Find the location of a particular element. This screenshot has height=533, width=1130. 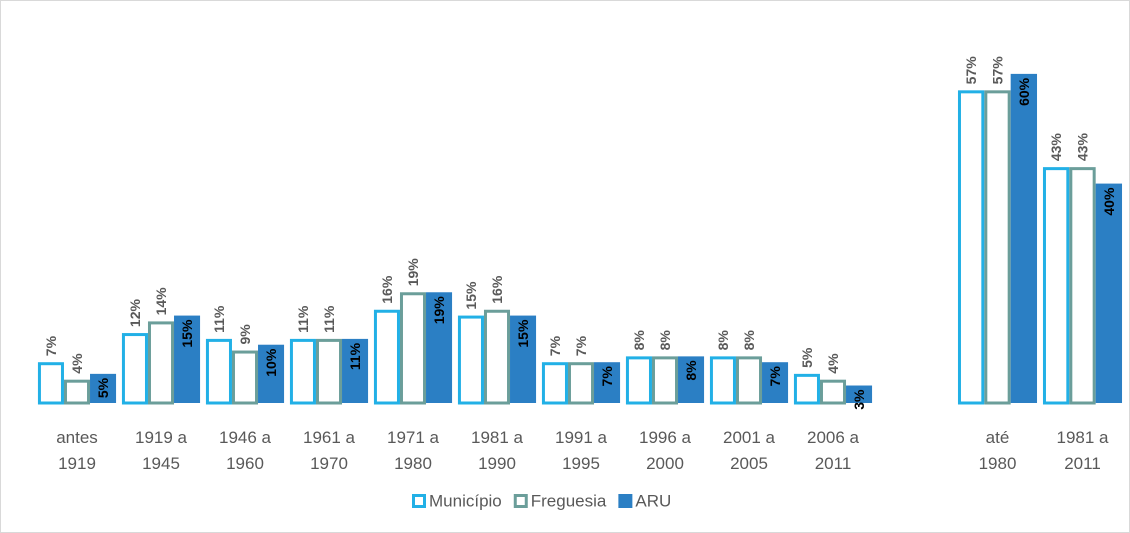

value-label: 60% is located at coordinates (1024, 91).